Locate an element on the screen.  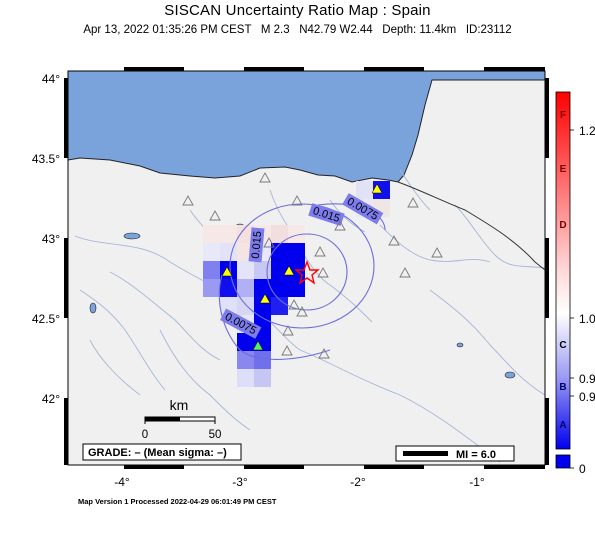
contours is located at coordinates (302, 281).